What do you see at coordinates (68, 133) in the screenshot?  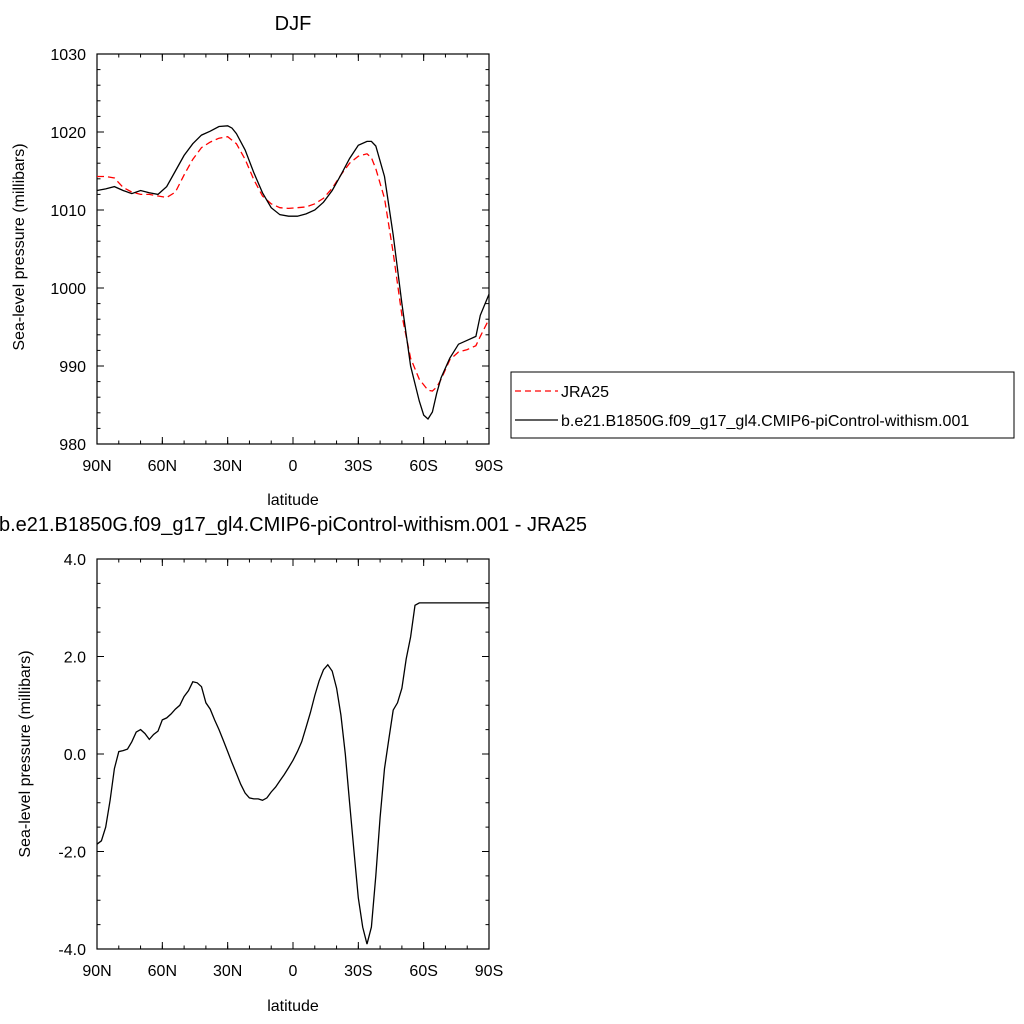 I see `y-tick-label: 1020` at bounding box center [68, 133].